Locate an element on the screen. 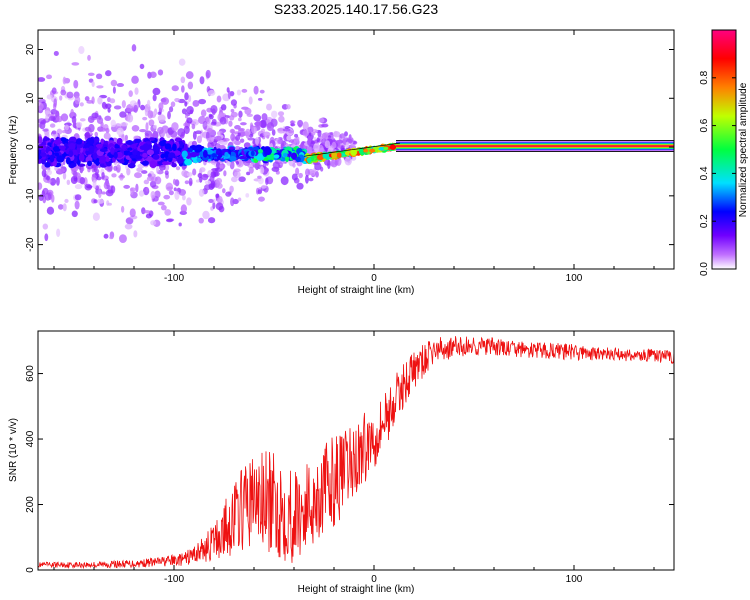 The height and width of the screenshot is (600, 750). y-tick-label: 0 is located at coordinates (30, 570).